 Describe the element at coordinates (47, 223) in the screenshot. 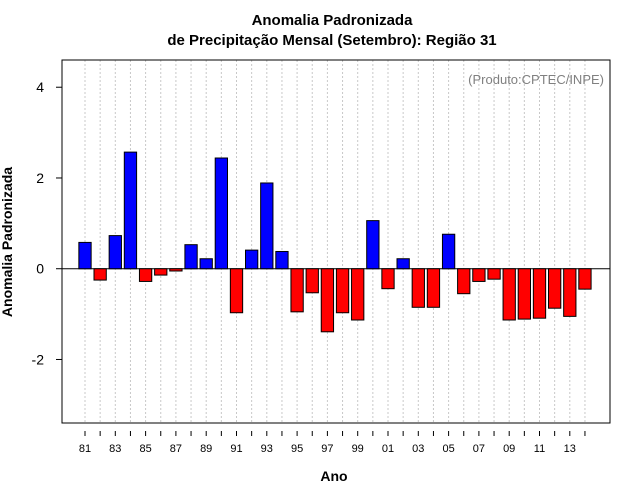

I see `y-axis: -2 0 2 4` at that location.